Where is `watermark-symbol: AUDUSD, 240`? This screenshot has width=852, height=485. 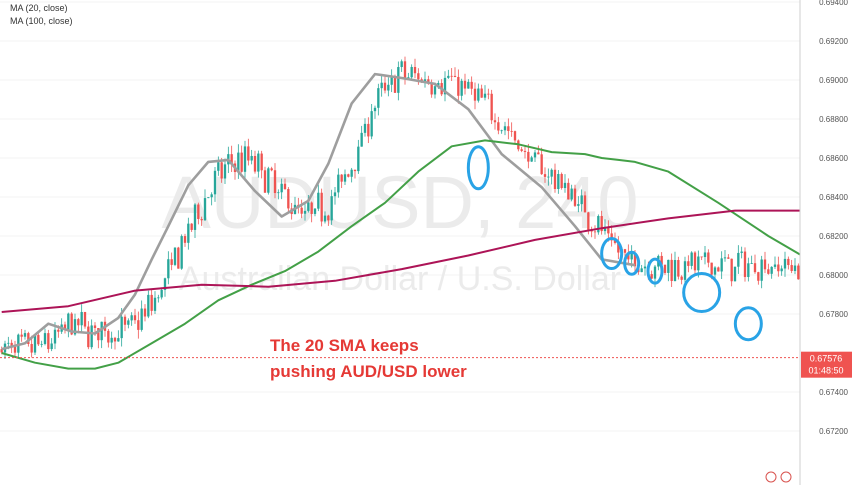
watermark-symbol: AUDUSD, 240 is located at coordinates (399, 202).